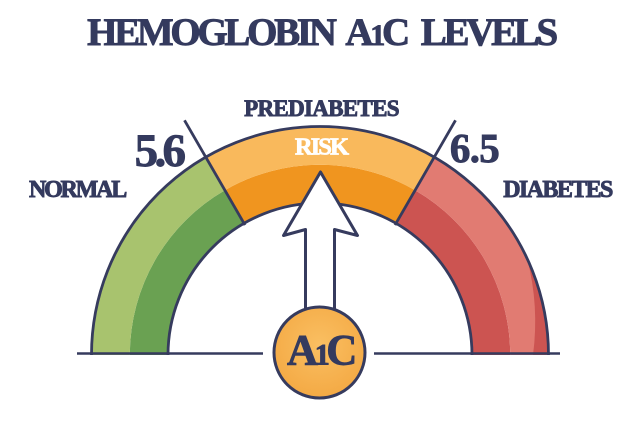 Image resolution: width=640 pixels, height=423 pixels. What do you see at coordinates (474, 148) in the screenshot?
I see `svg-text: 6.5` at bounding box center [474, 148].